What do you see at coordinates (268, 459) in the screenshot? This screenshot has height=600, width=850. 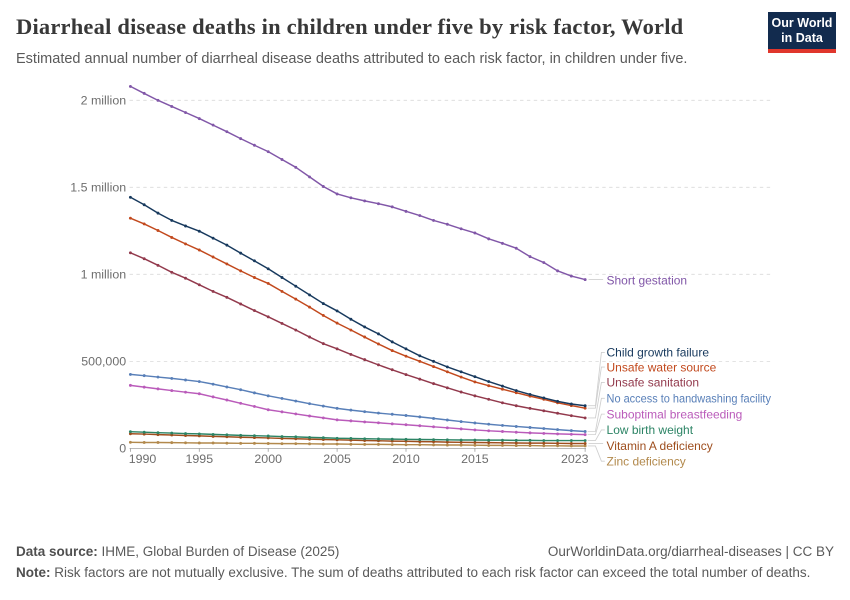 I see `x-tick-label: 2000` at bounding box center [268, 459].